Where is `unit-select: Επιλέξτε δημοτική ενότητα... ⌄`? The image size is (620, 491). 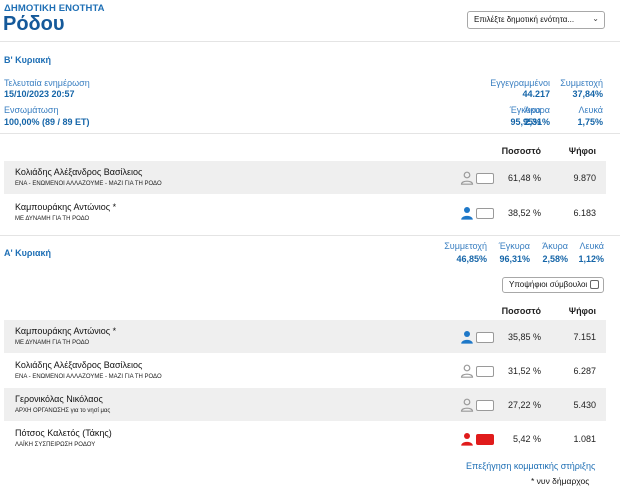 unit-select: Επιλέξτε δημοτική ενότητα... ⌄ is located at coordinates (536, 20).